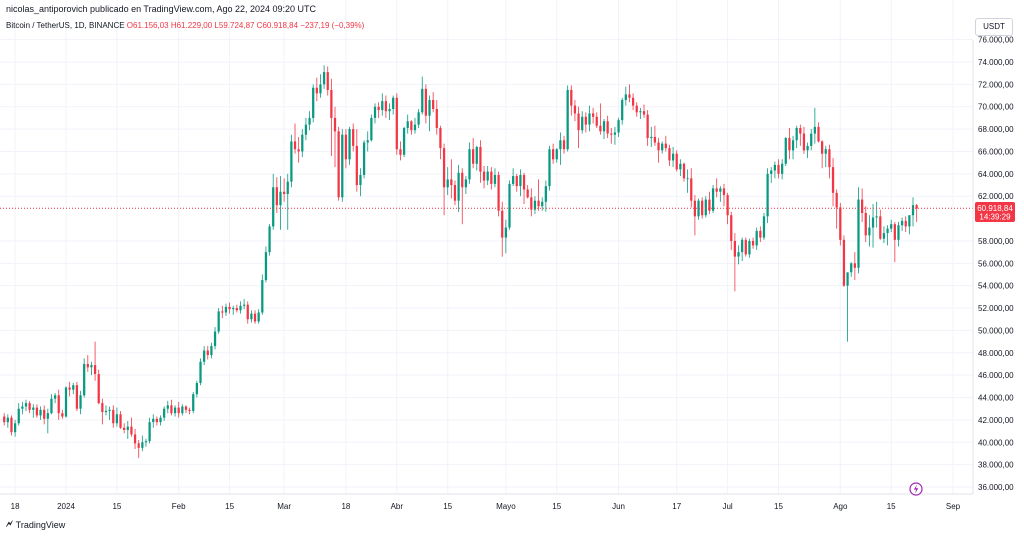  What do you see at coordinates (916, 489) in the screenshot?
I see `lightning-icon` at bounding box center [916, 489].